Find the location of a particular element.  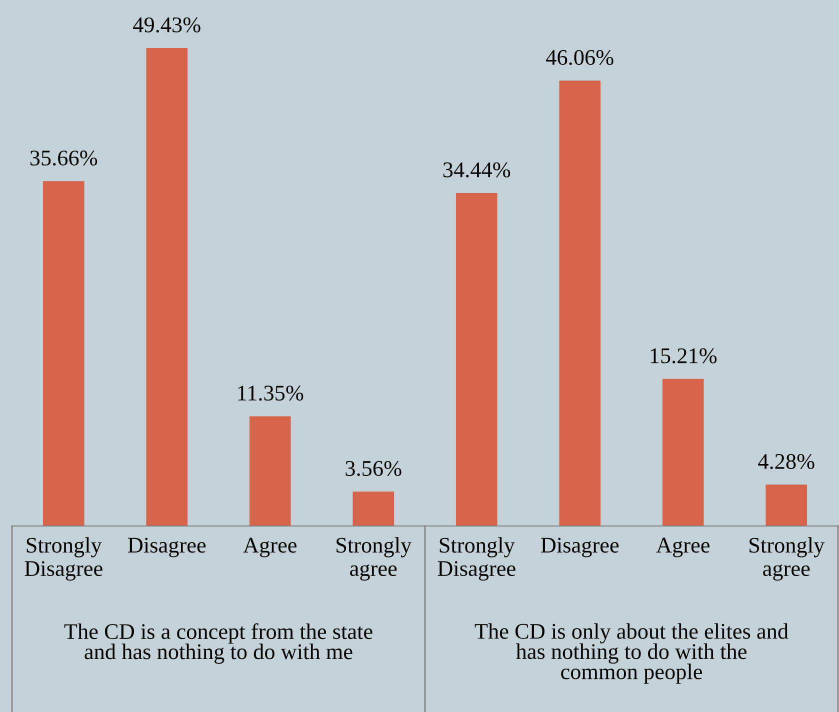

data-label: 35.66% is located at coordinates (64, 158).